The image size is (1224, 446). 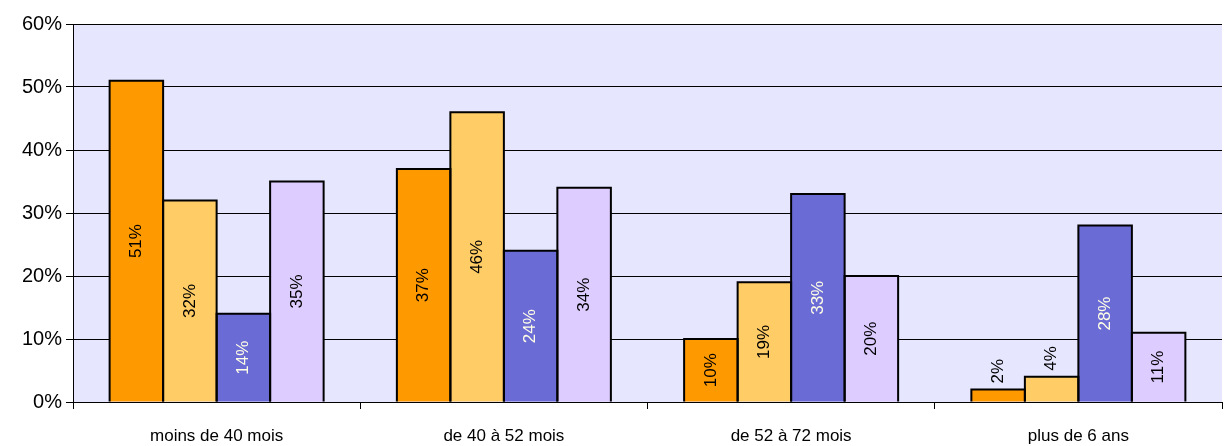 What do you see at coordinates (296, 291) in the screenshot?
I see `data-label: 35%` at bounding box center [296, 291].